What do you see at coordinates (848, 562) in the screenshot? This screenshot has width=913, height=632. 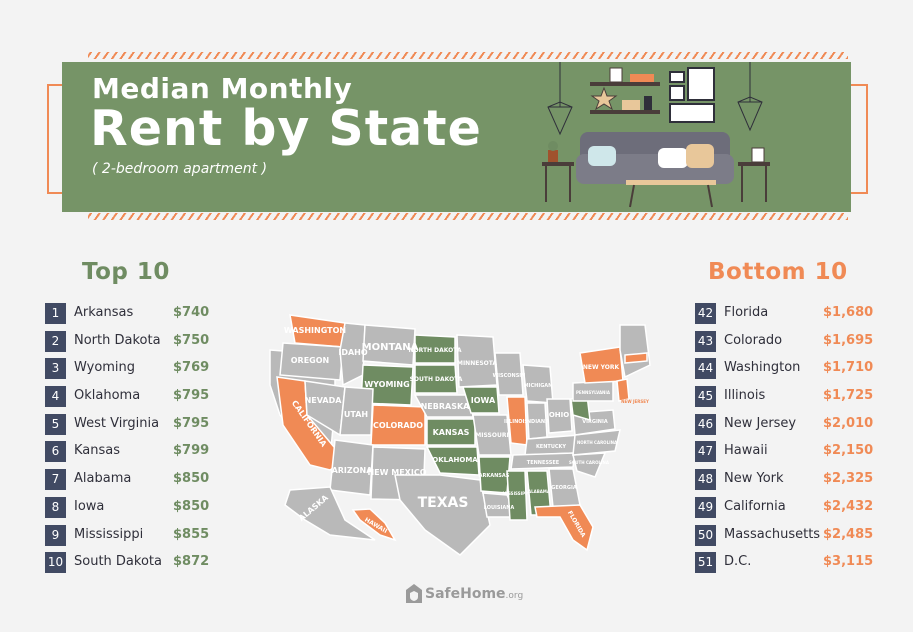 I see `rent-value: $3,115` at bounding box center [848, 562].